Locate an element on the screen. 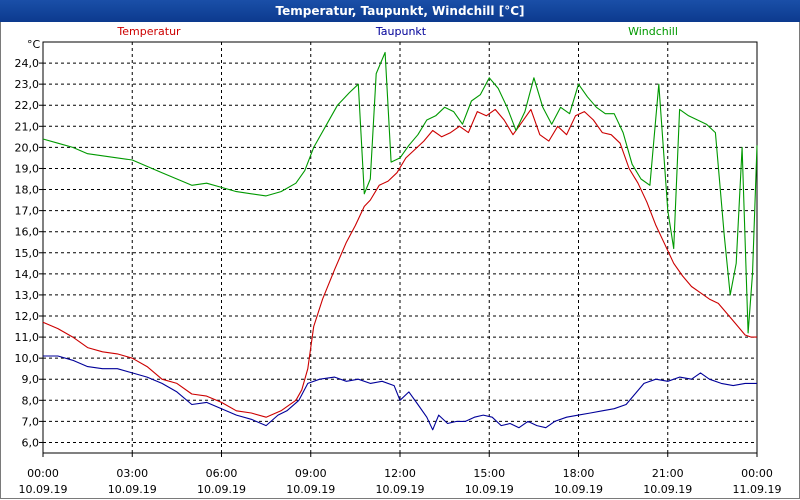  x-tick-time-label: 12:00 is located at coordinates (400, 473).